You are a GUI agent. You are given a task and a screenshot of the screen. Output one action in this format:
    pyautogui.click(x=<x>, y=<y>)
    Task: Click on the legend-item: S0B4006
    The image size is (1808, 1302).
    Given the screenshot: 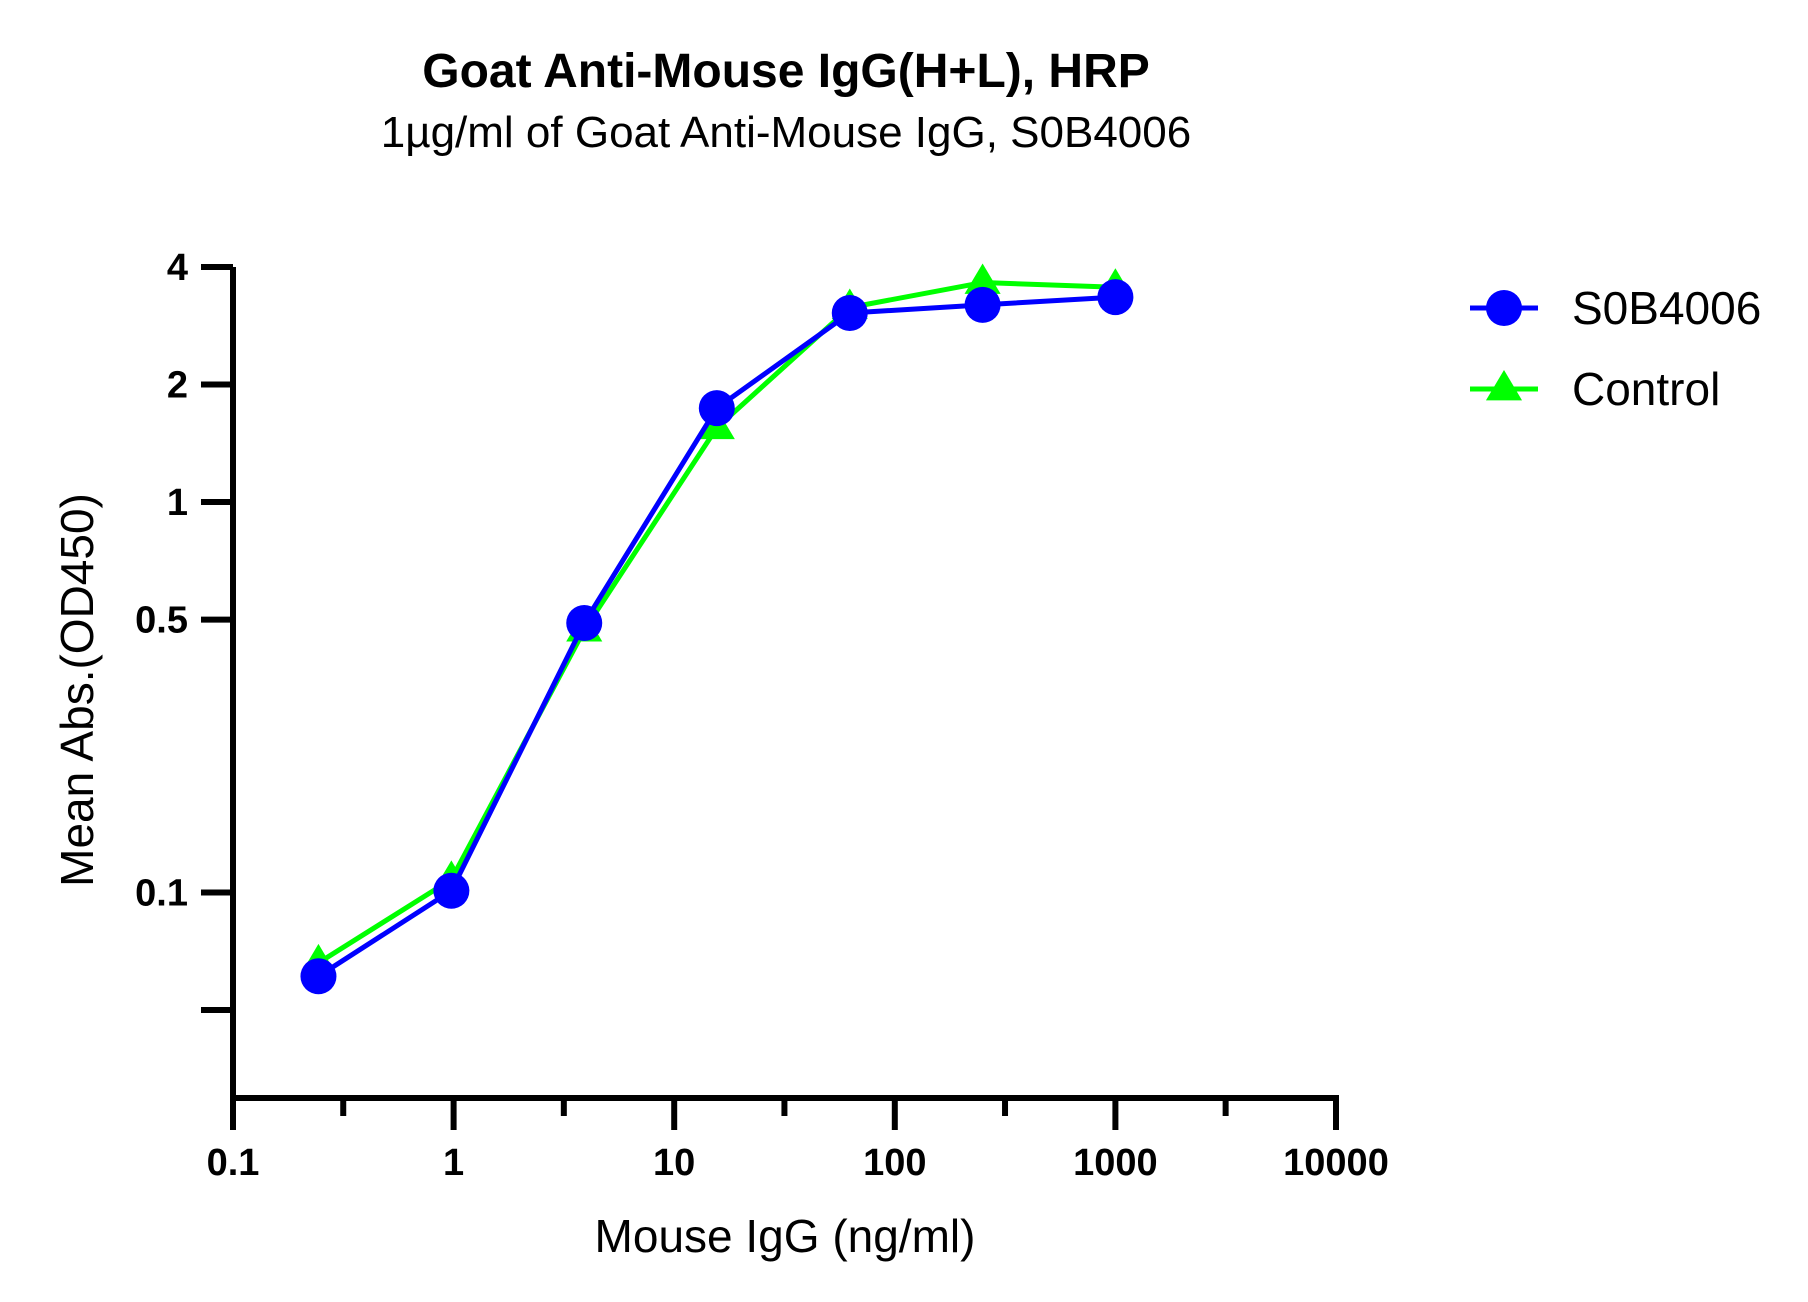 What is the action you would take?
    pyautogui.click(x=1615, y=308)
    